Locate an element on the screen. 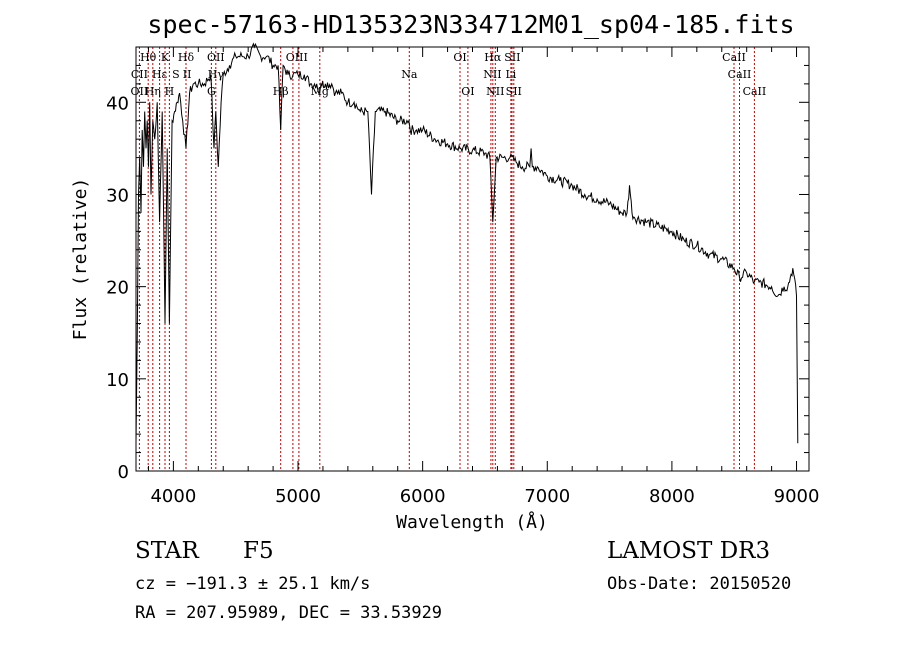 This screenshot has height=649, width=900. y-axis-title: Flux (relative) is located at coordinates (80, 259).